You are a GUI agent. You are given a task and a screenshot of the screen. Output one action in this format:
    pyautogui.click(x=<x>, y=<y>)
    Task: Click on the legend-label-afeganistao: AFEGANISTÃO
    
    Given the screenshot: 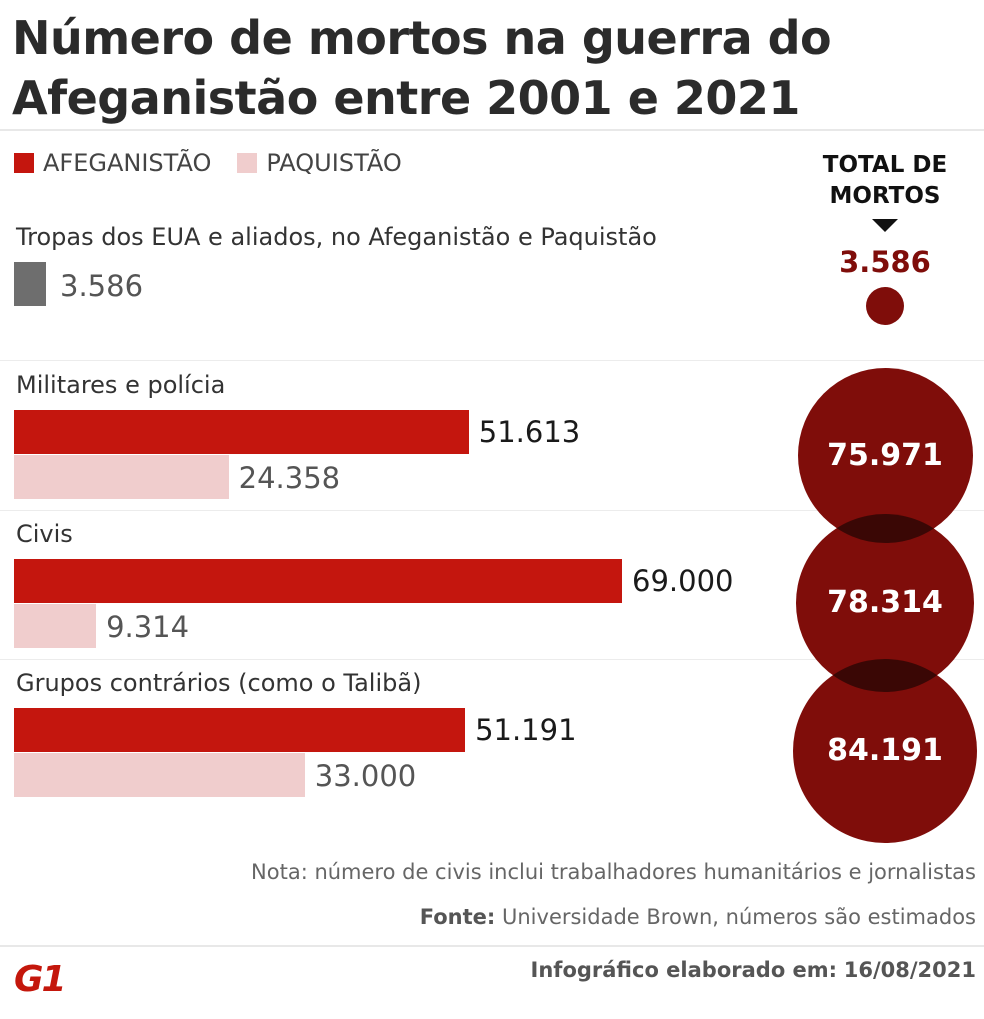 What is the action you would take?
    pyautogui.click(x=127, y=163)
    